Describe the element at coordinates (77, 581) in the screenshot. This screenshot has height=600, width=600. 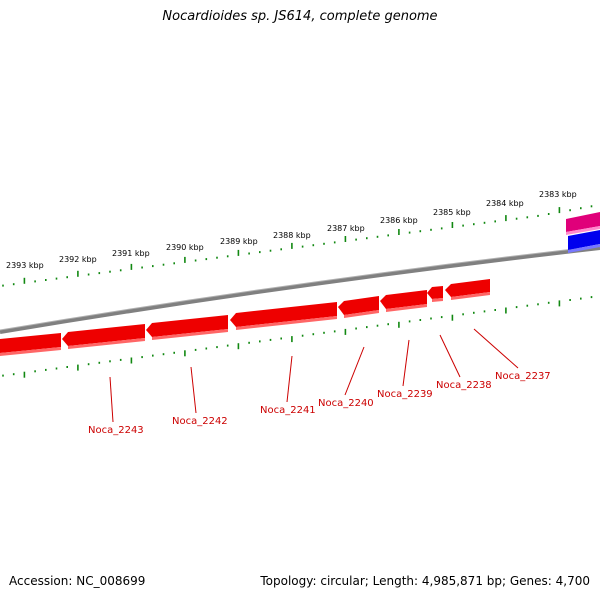
I see `accession-label: Accession: NC_008699` at that location.